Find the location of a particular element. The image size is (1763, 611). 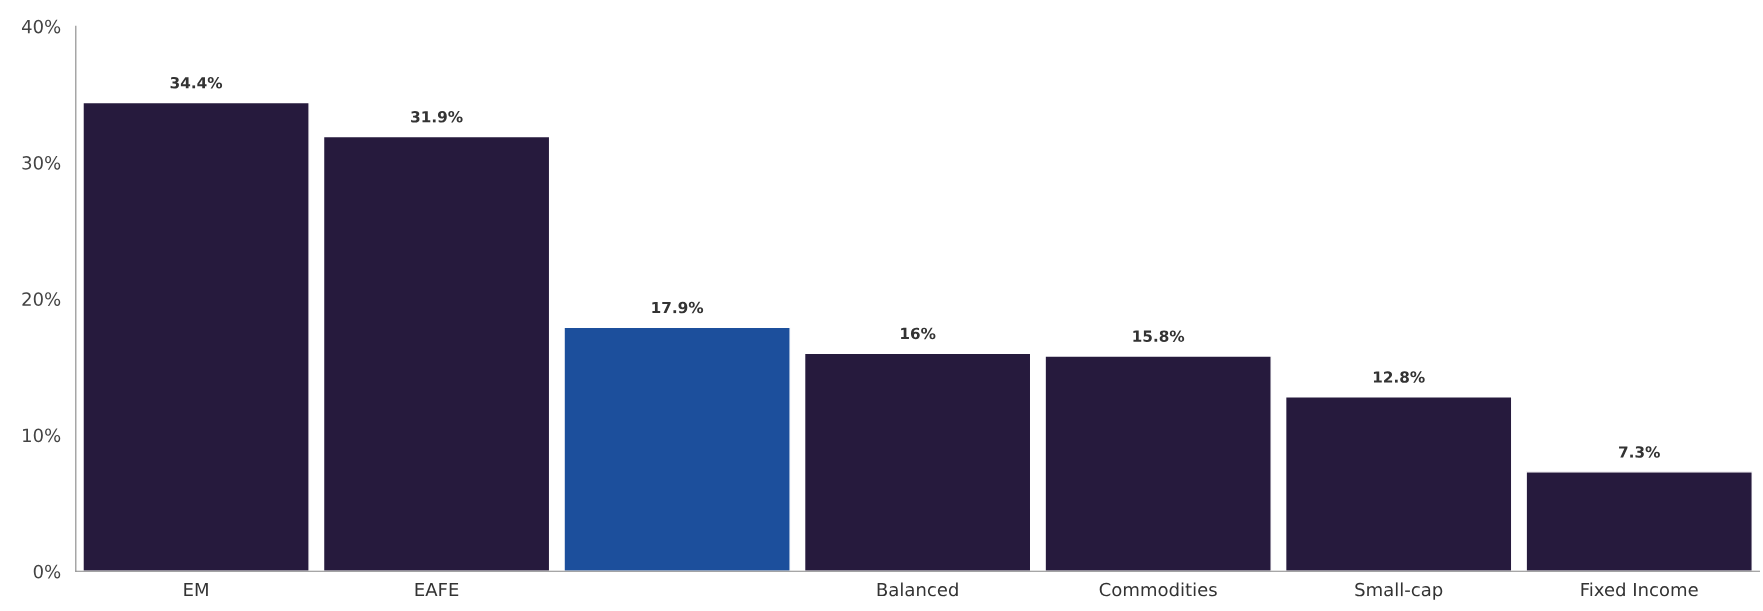

x-tick-label: Small-cap is located at coordinates (1399, 591).